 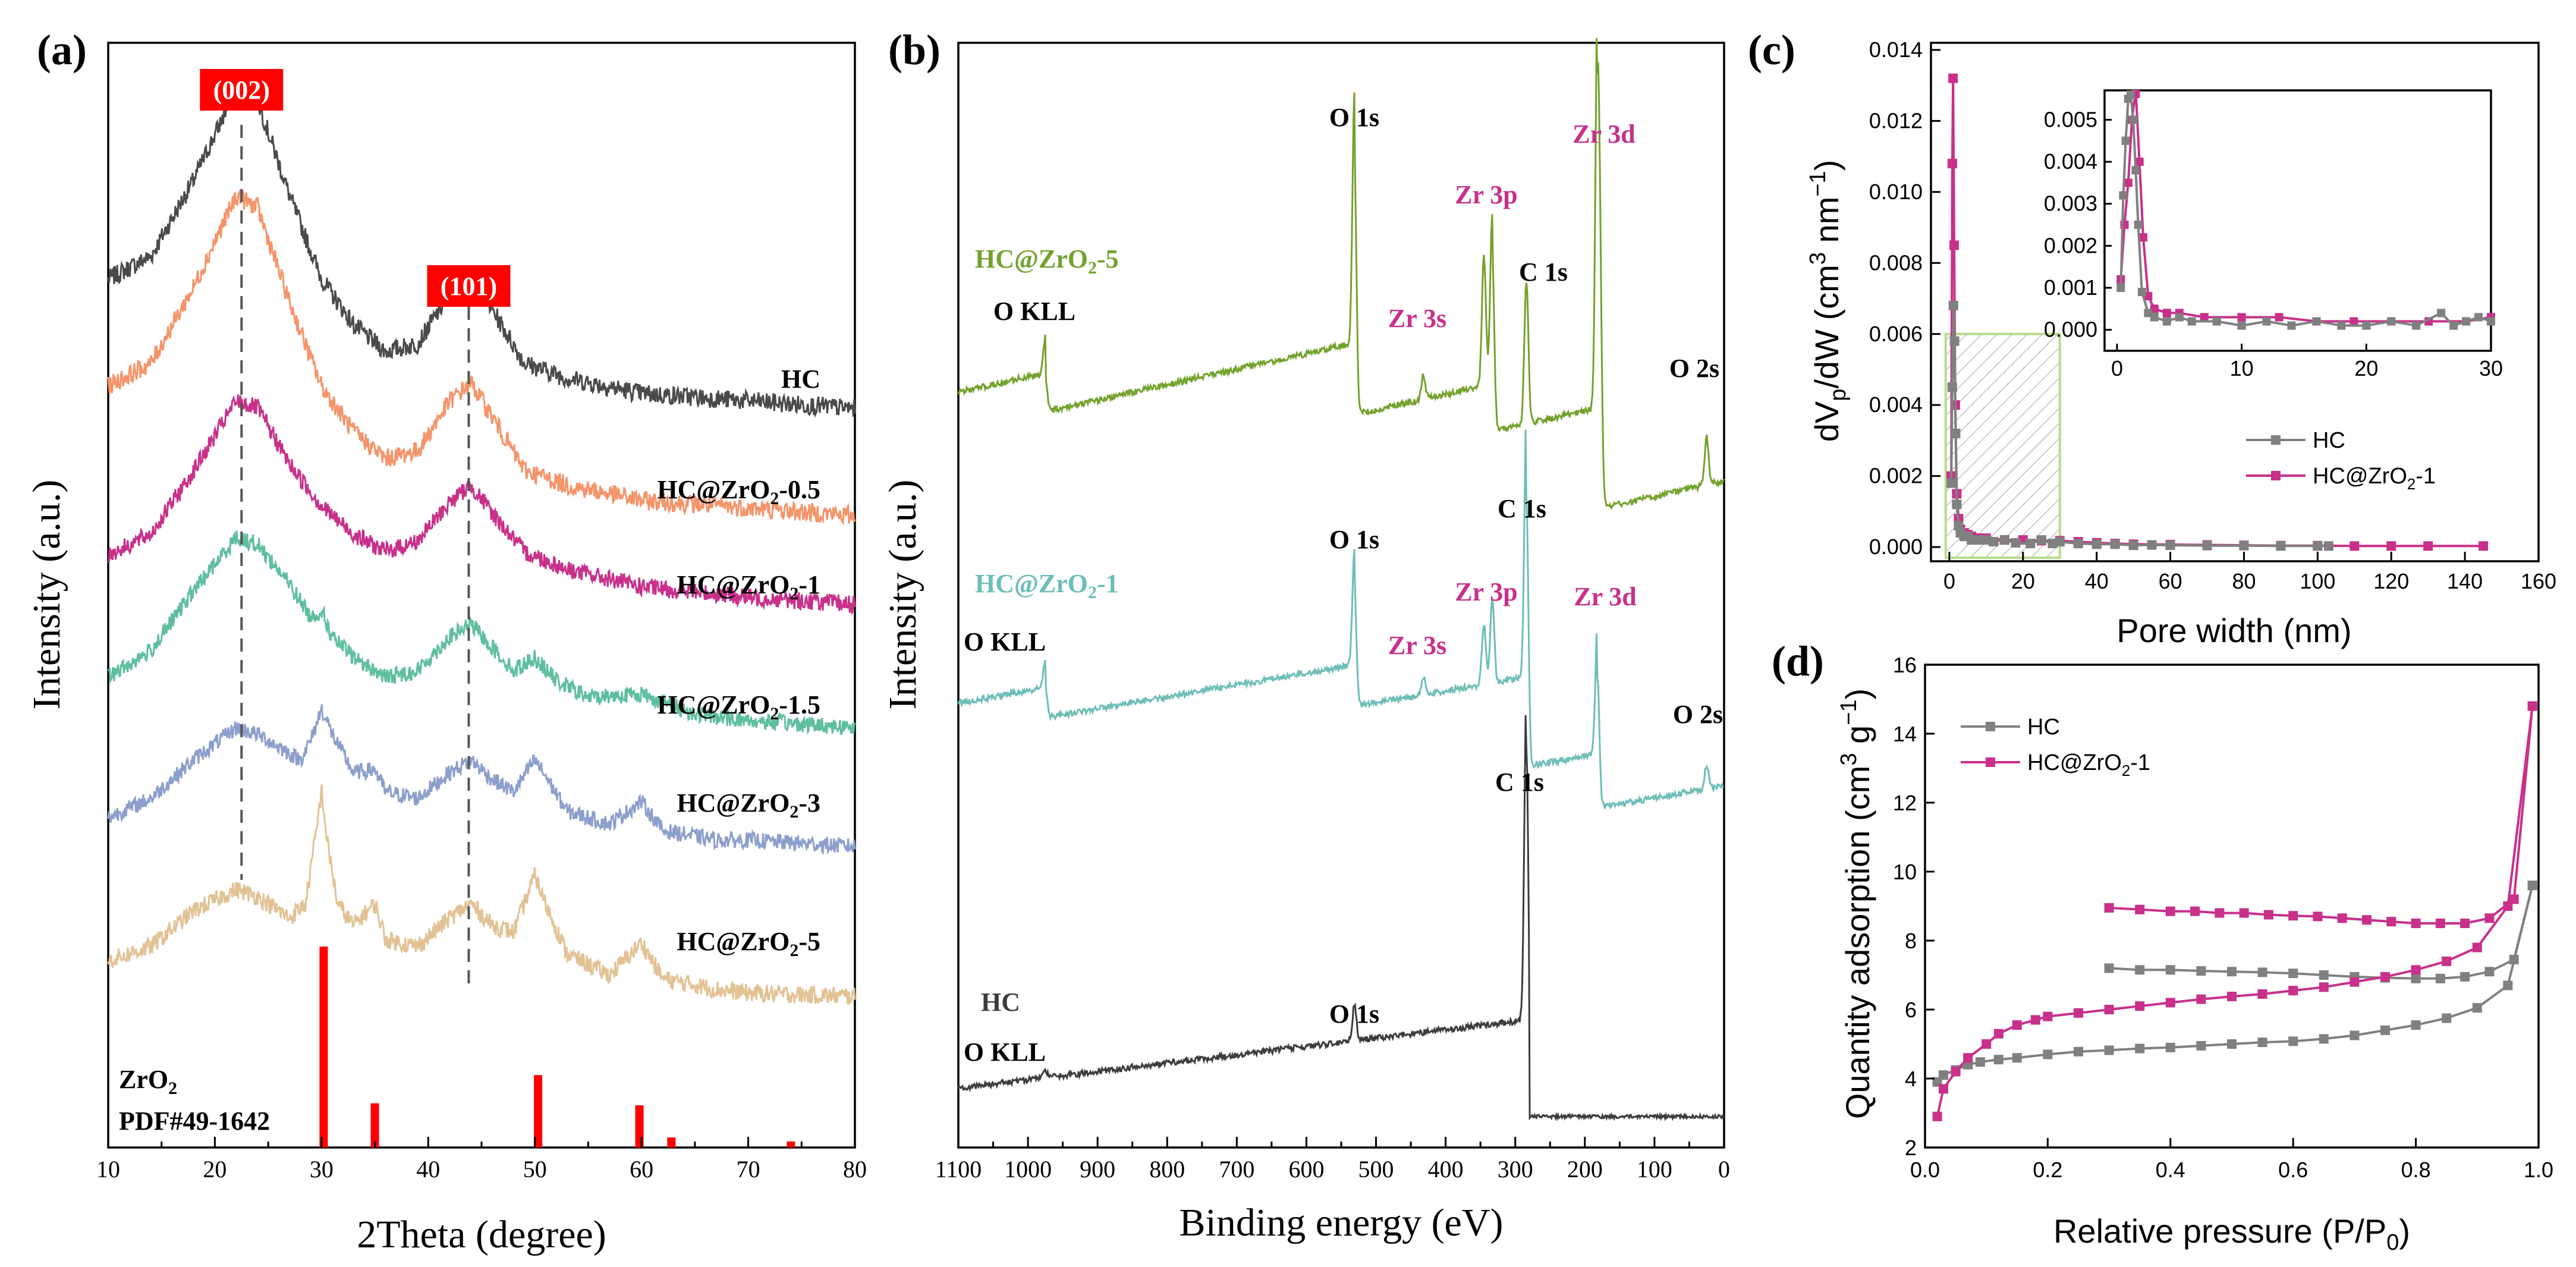 I want to click on y-tick-label: 0.012, so click(x=1896, y=120).